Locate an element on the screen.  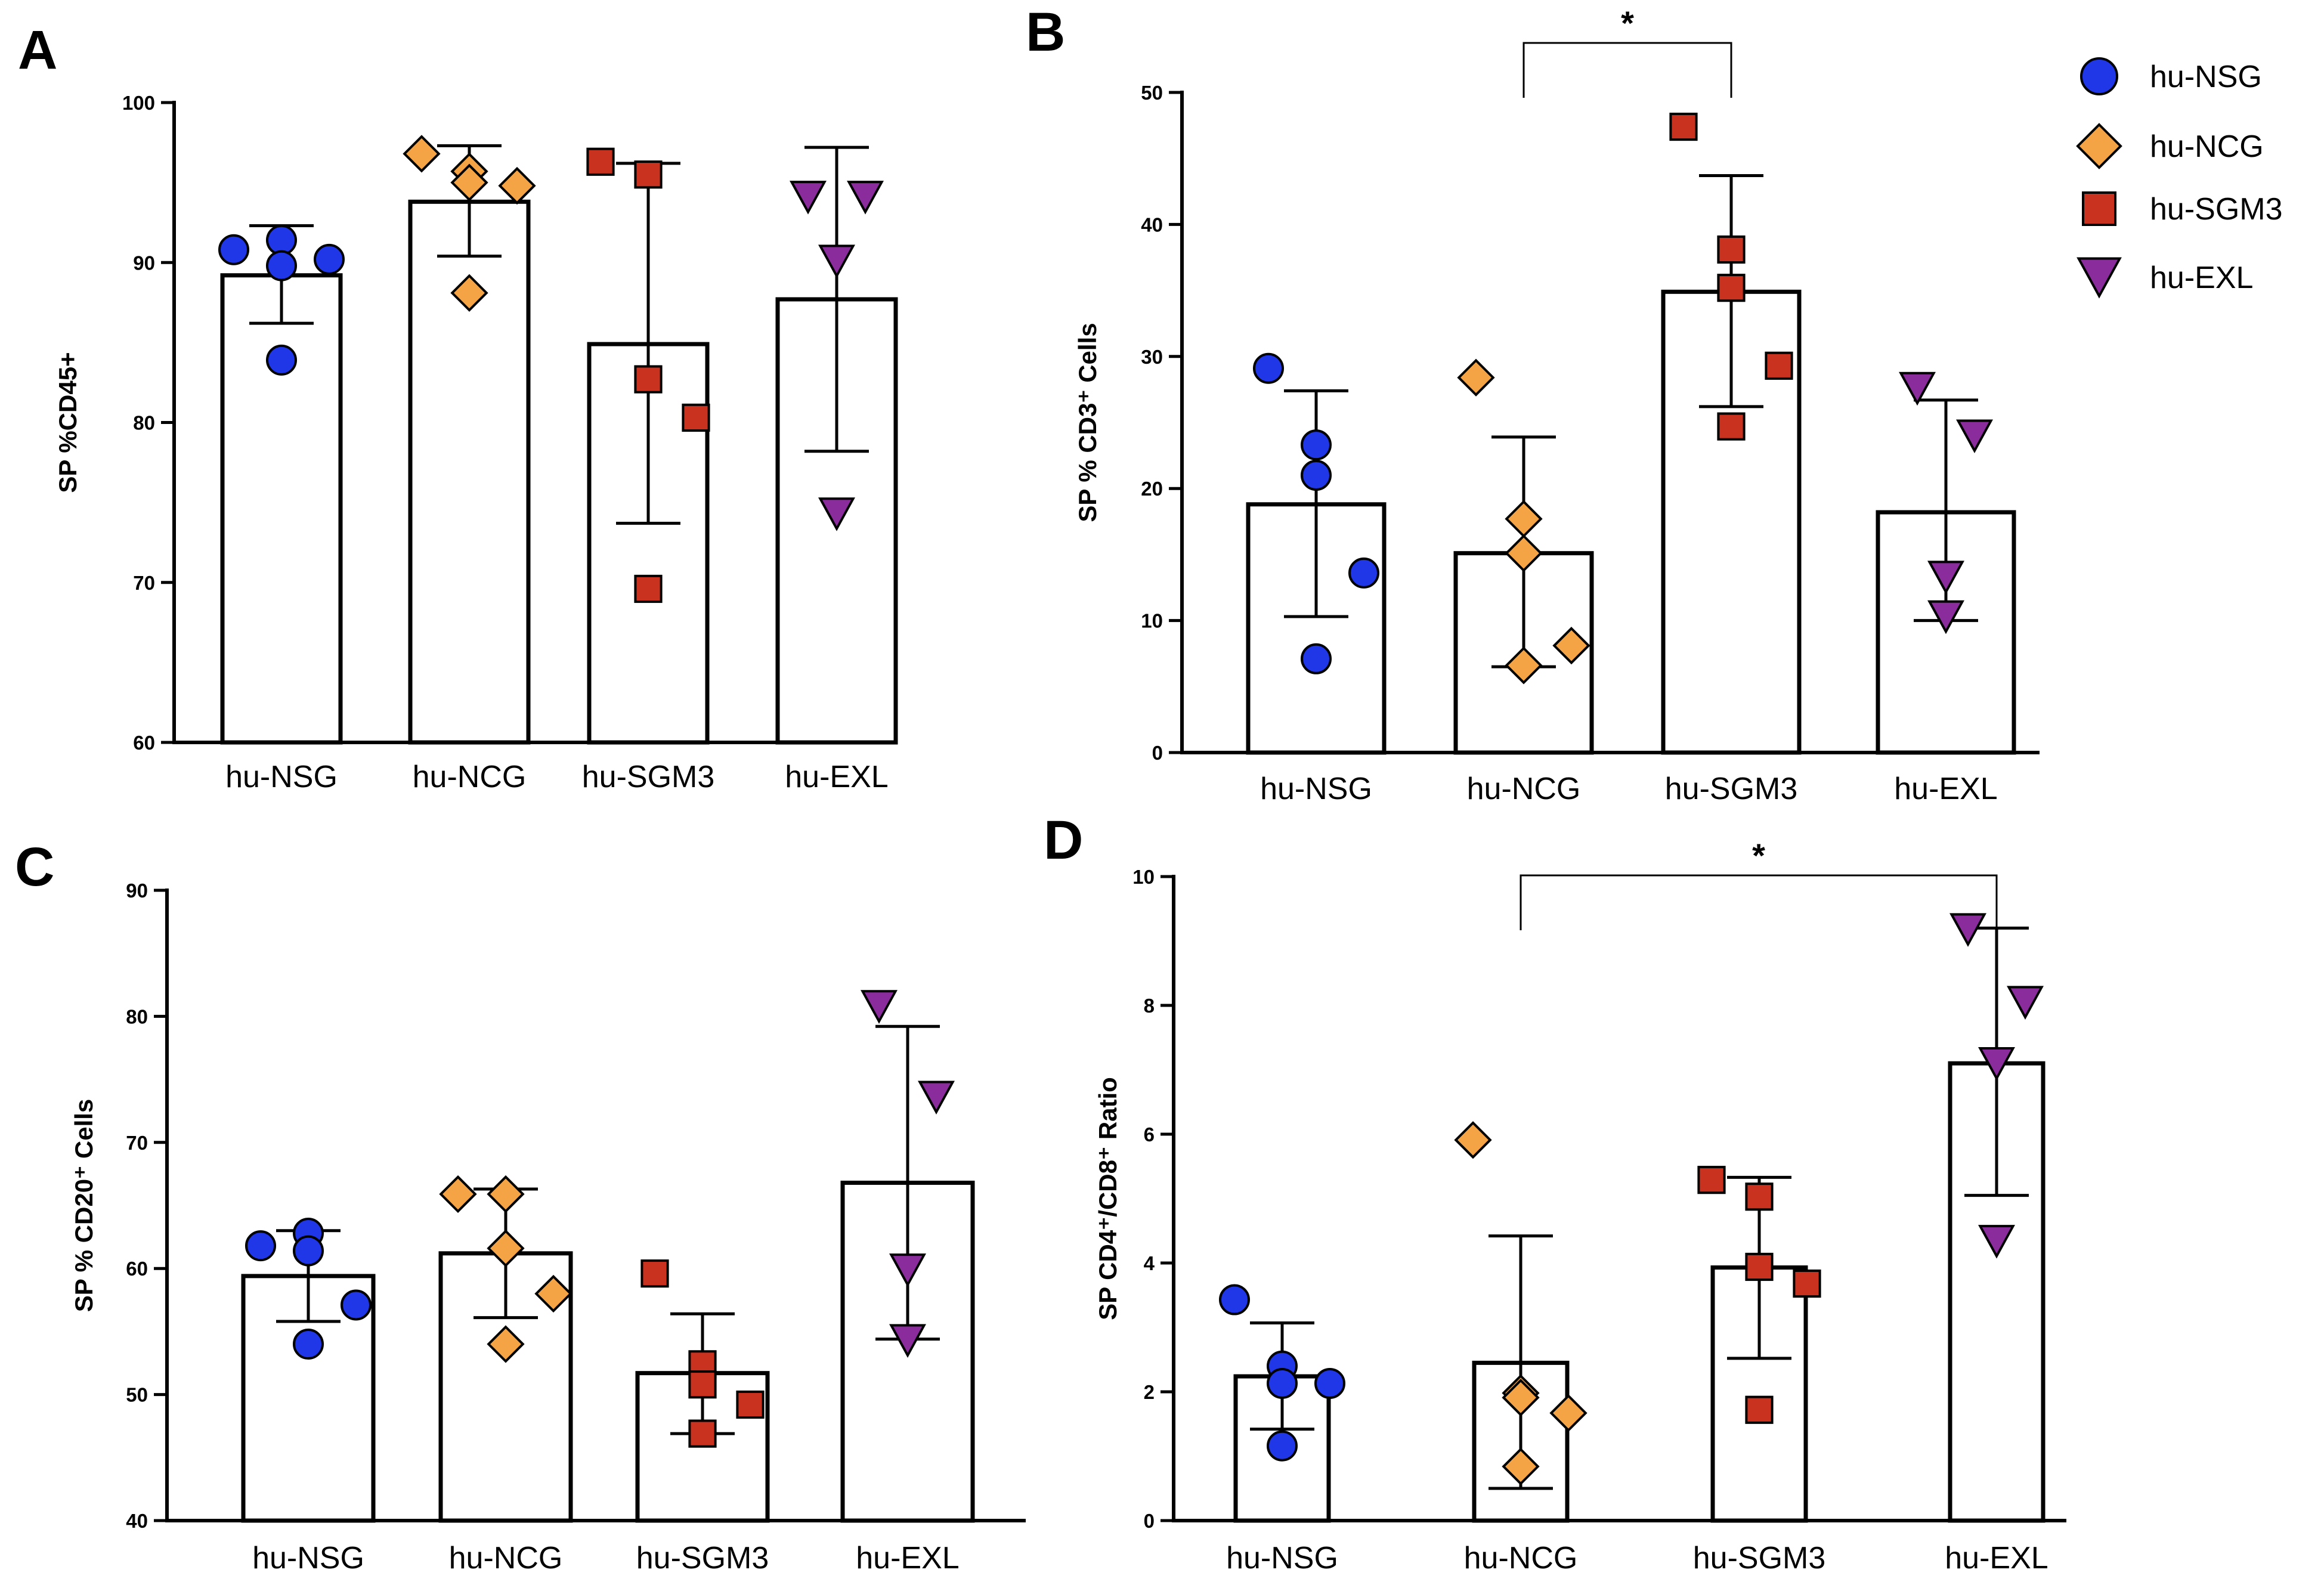
y-tick-label: 60 is located at coordinates (137, 1269).